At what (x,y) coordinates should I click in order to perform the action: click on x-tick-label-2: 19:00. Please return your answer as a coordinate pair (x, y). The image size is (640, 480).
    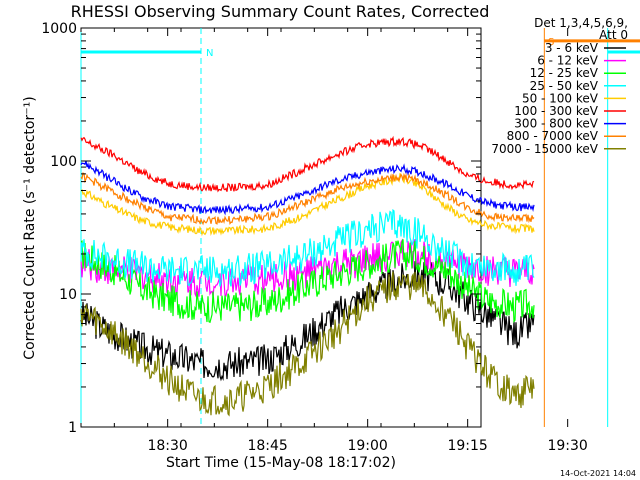
    Looking at the image, I should click on (367, 446).